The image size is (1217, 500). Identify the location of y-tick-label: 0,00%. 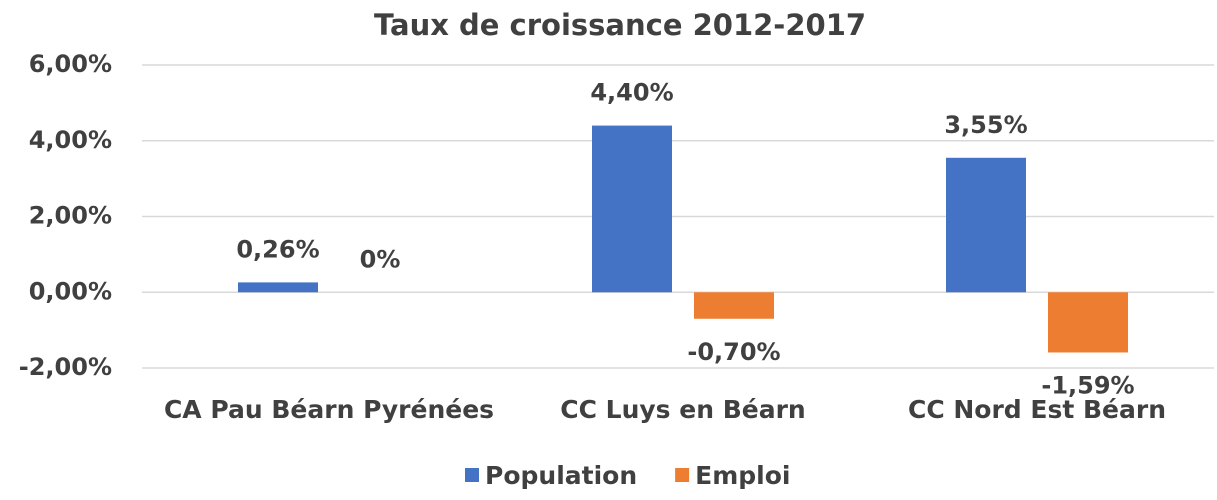
(70, 291).